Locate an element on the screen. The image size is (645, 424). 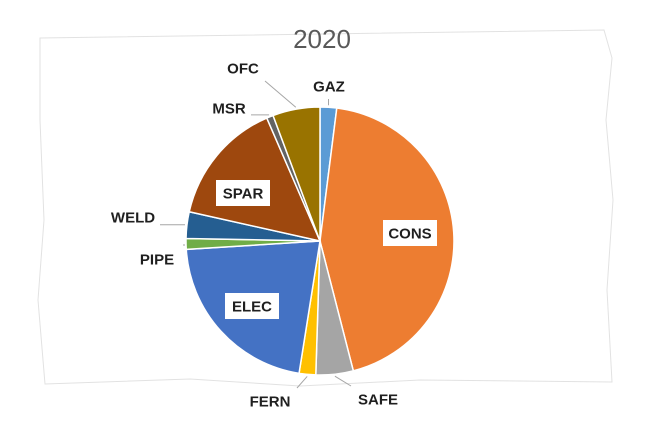
slice-label-ofc: OFC is located at coordinates (243, 68).